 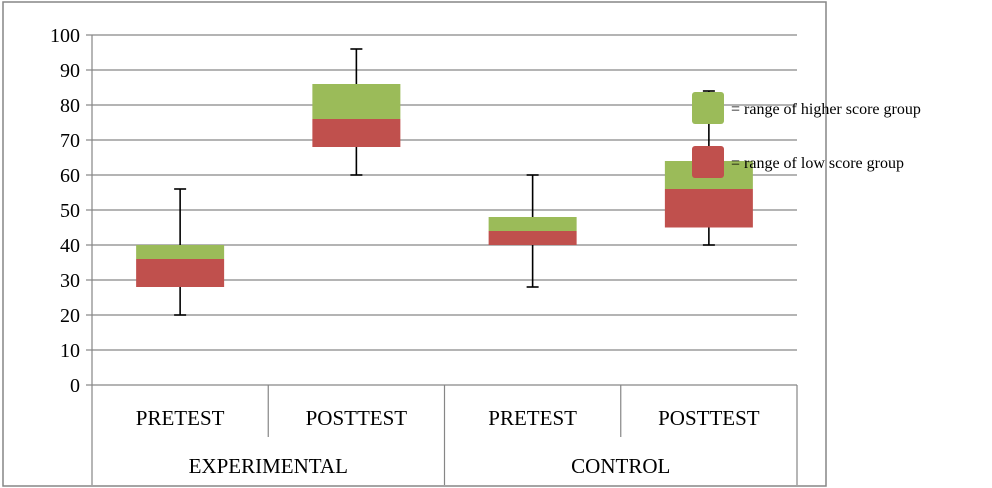 I want to click on y-tick-label: 50, so click(x=70, y=211).